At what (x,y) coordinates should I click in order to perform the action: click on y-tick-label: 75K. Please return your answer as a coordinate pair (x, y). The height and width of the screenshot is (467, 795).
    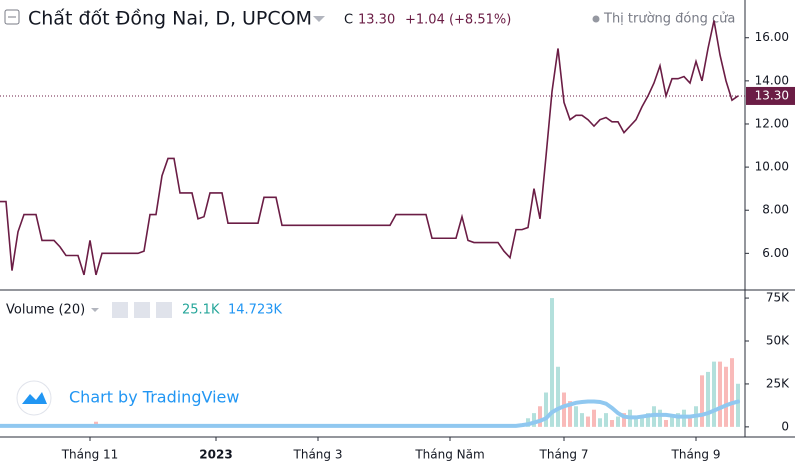
    Looking at the image, I should click on (778, 298).